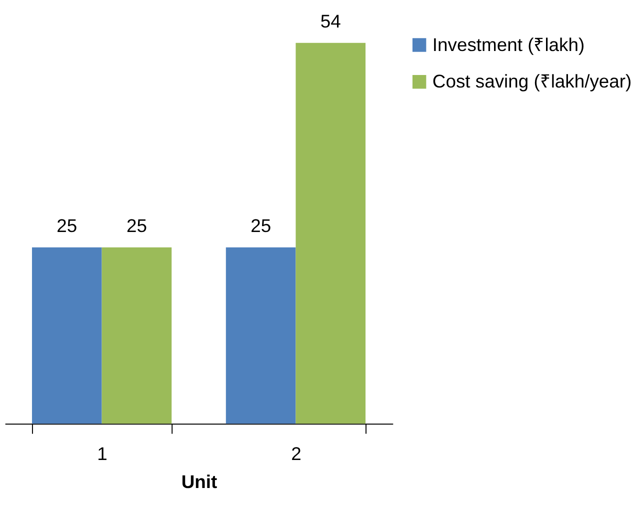  I want to click on legend-label: Investment (₹lakh), so click(508, 44).